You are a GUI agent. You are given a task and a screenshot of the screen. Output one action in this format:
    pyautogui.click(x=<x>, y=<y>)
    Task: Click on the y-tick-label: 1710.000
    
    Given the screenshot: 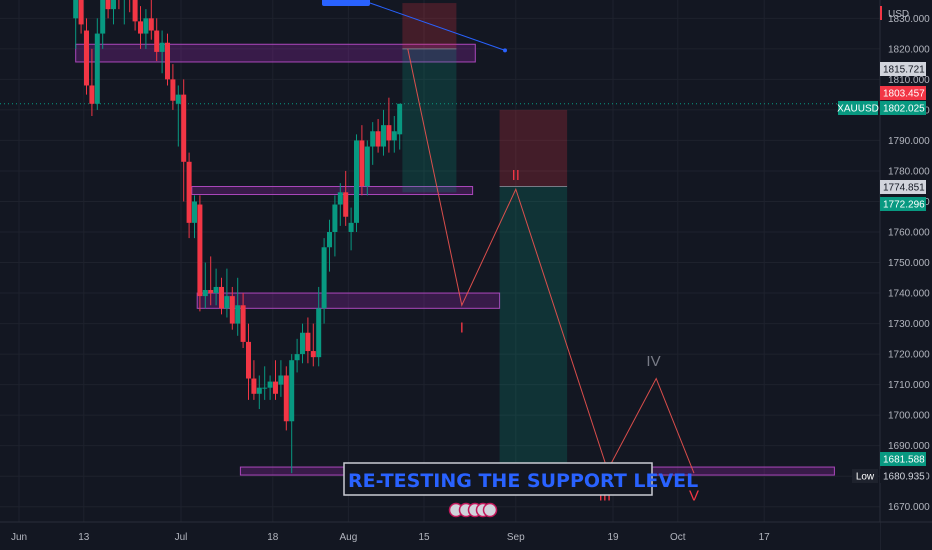 What is the action you would take?
    pyautogui.click(x=909, y=385)
    